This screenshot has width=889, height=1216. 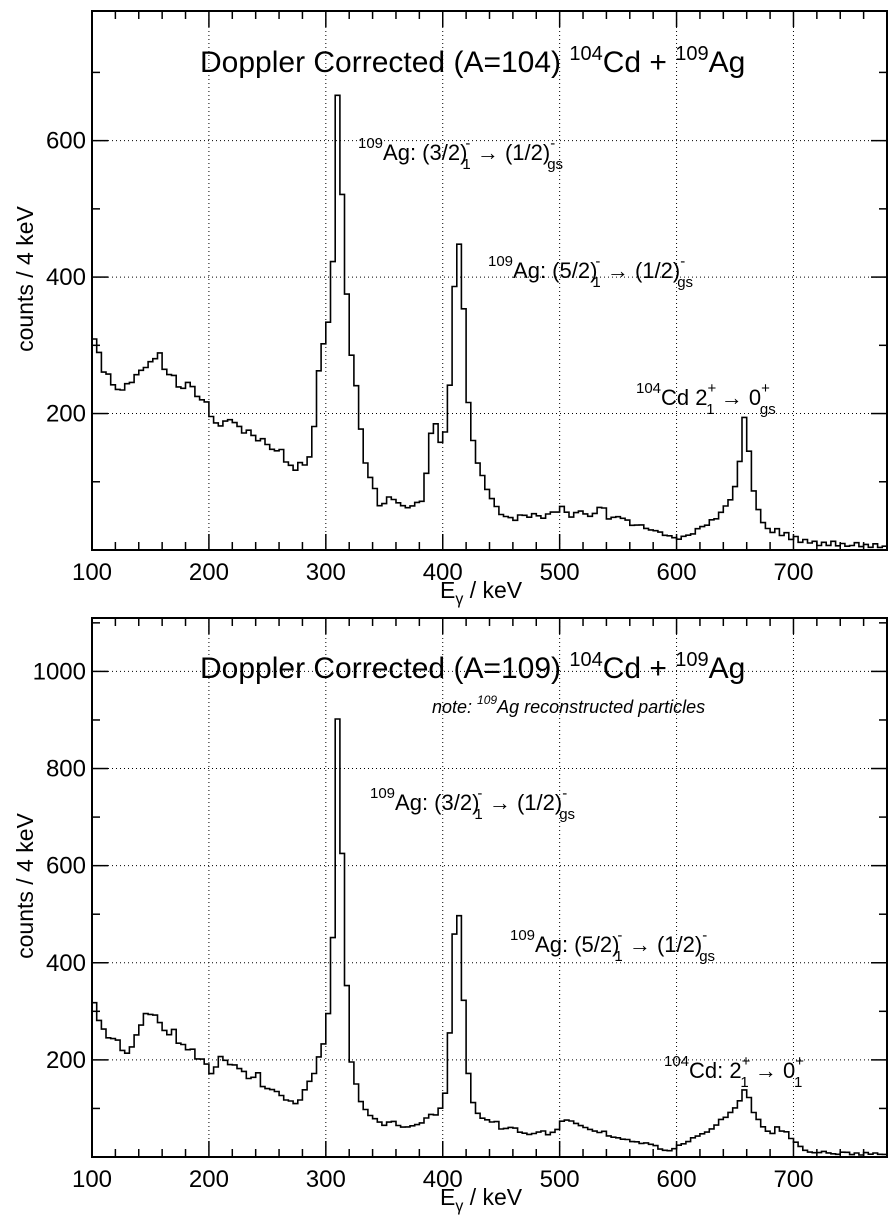 What do you see at coordinates (481, 1199) in the screenshot?
I see `bottom-x-axis-label: Eγ / keV` at bounding box center [481, 1199].